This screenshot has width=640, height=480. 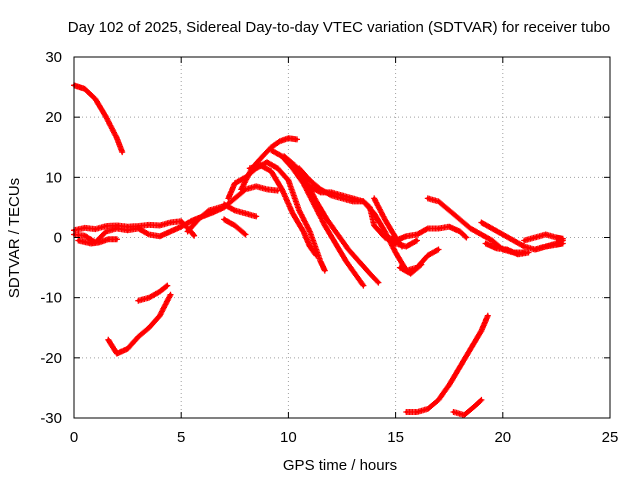 I want to click on data-series-arc8, so click(x=235, y=227).